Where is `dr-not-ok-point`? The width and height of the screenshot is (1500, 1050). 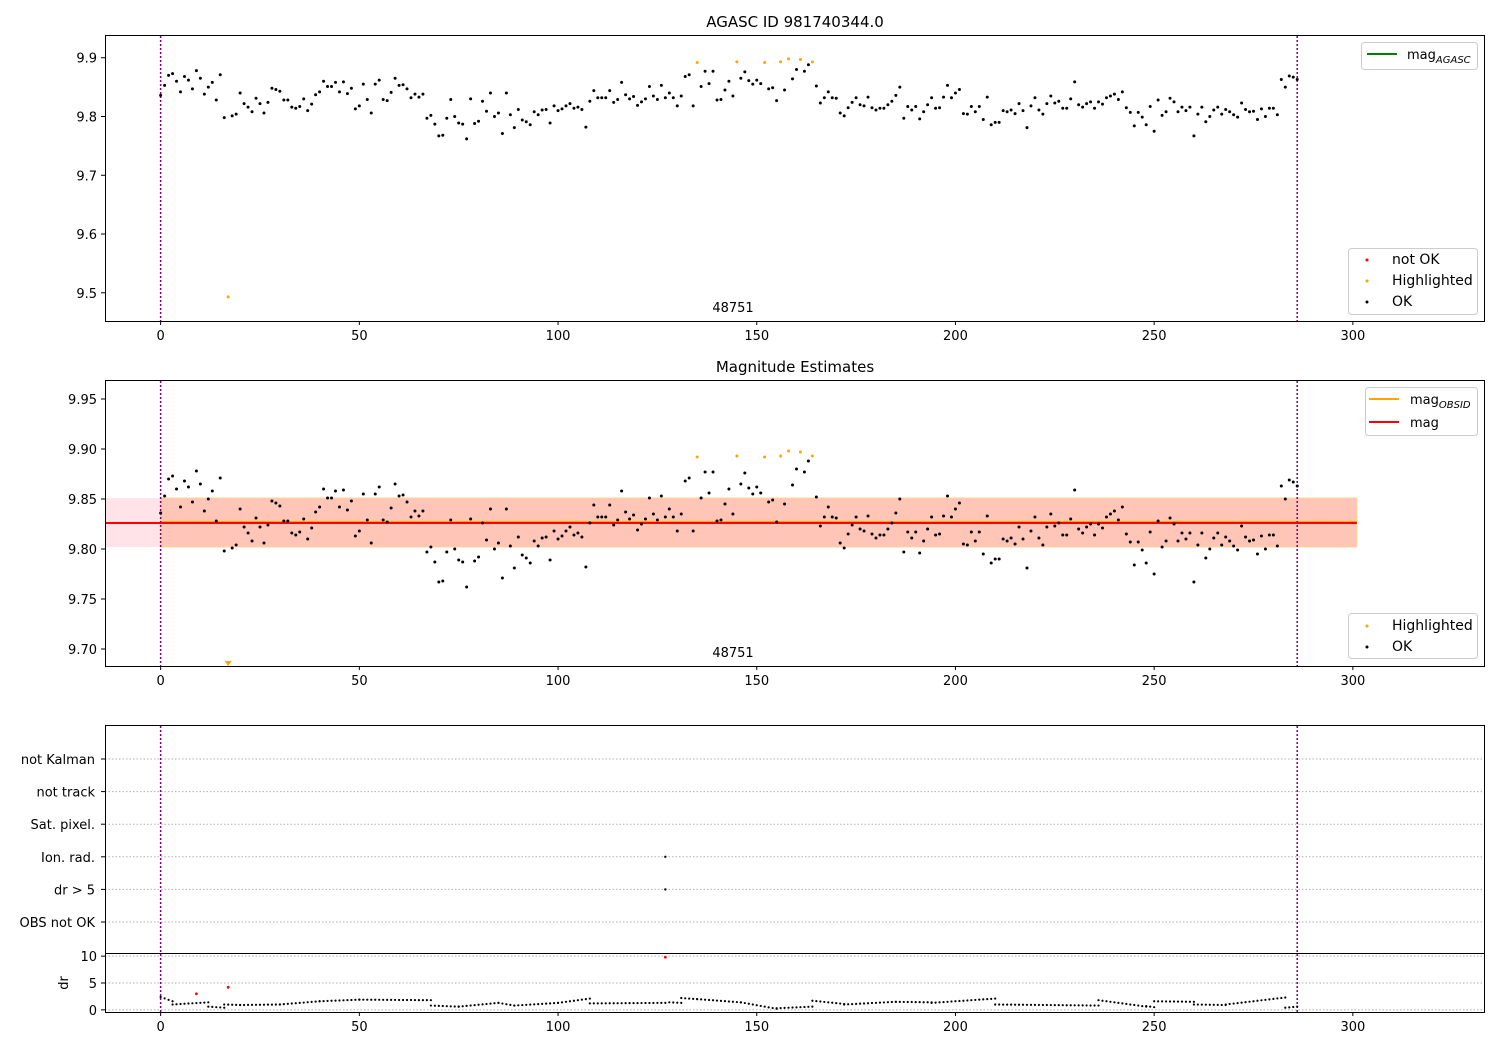 dr-not-ok-point is located at coordinates (665, 957).